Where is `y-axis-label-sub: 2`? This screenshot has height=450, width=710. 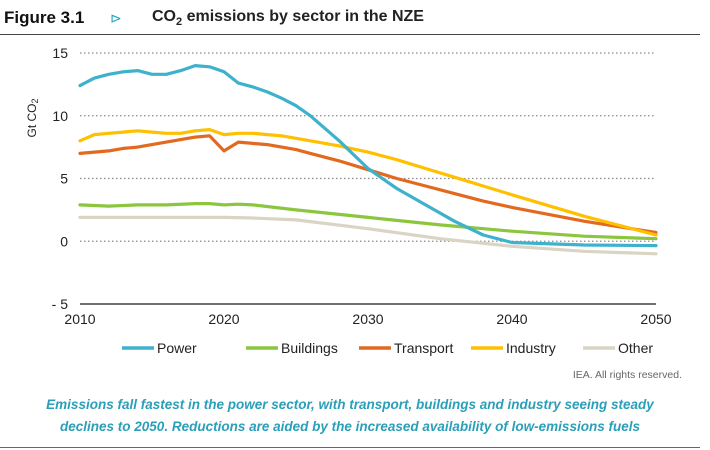
y-axis-label-sub: 2 is located at coordinates (35, 100).